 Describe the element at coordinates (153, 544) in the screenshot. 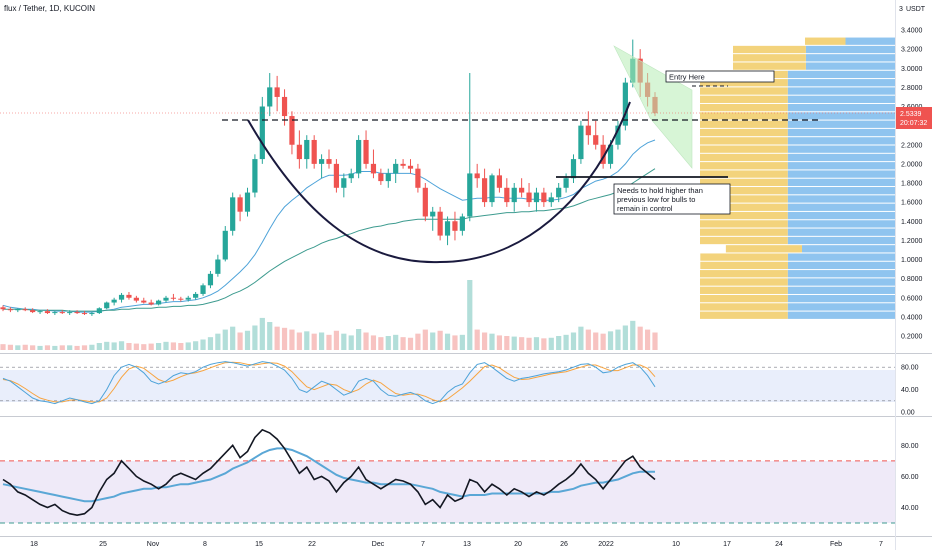

I see `time-tick-label: Nov` at that location.